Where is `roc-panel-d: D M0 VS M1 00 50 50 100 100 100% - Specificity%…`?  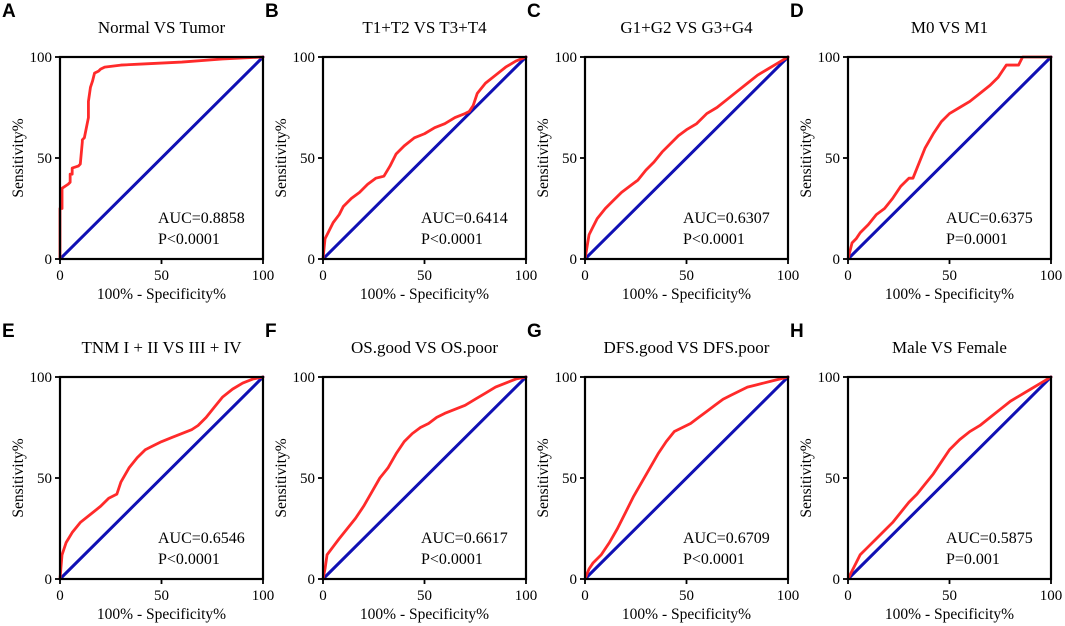 roc-panel-d: D M0 VS M1 00 50 50 100 100 100% - Specificity%… is located at coordinates (926, 152).